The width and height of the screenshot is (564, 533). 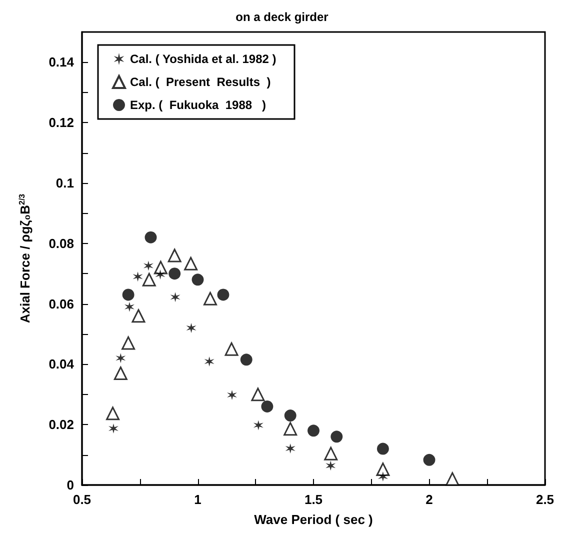 I want to click on x-tick-label: 2, so click(x=429, y=499).